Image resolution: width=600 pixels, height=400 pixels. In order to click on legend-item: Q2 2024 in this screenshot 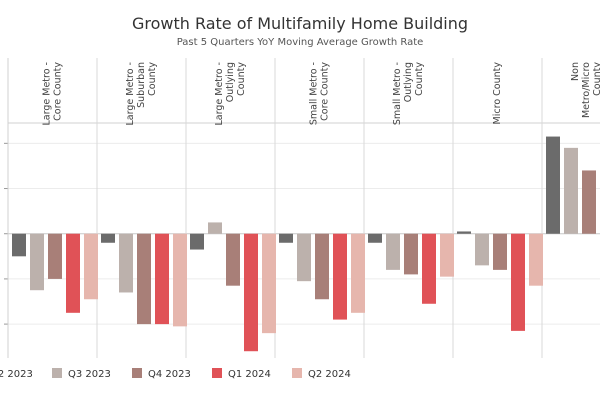, I will do `click(321, 374)`.